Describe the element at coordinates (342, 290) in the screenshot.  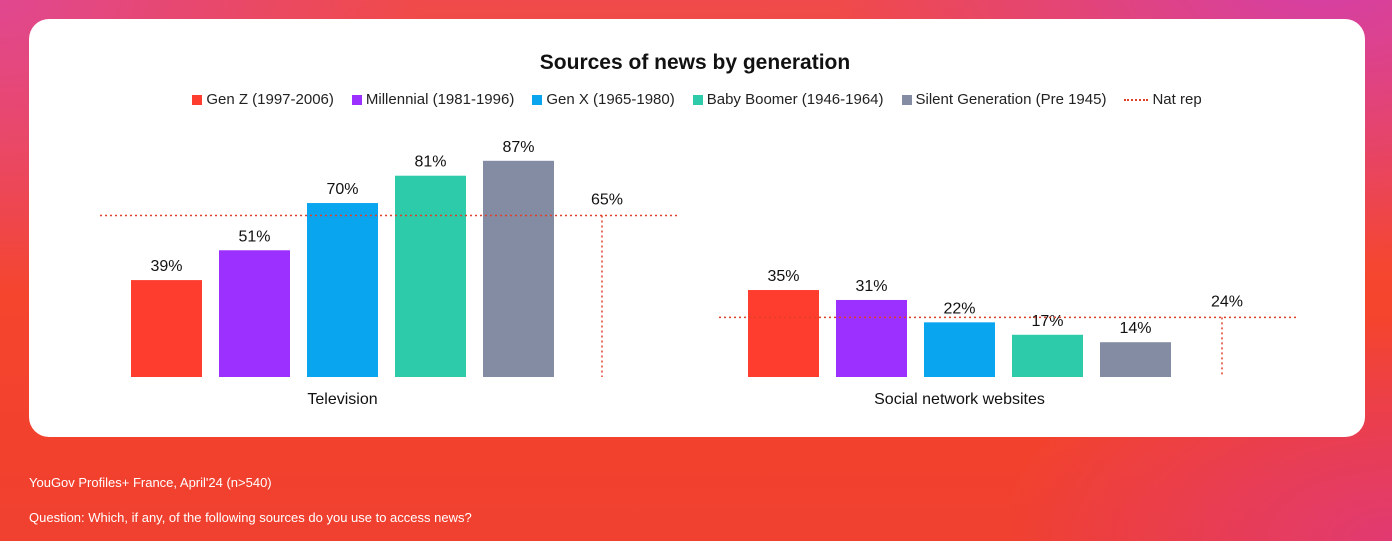
I see `bar-television-gen-x-1965-1980` at that location.